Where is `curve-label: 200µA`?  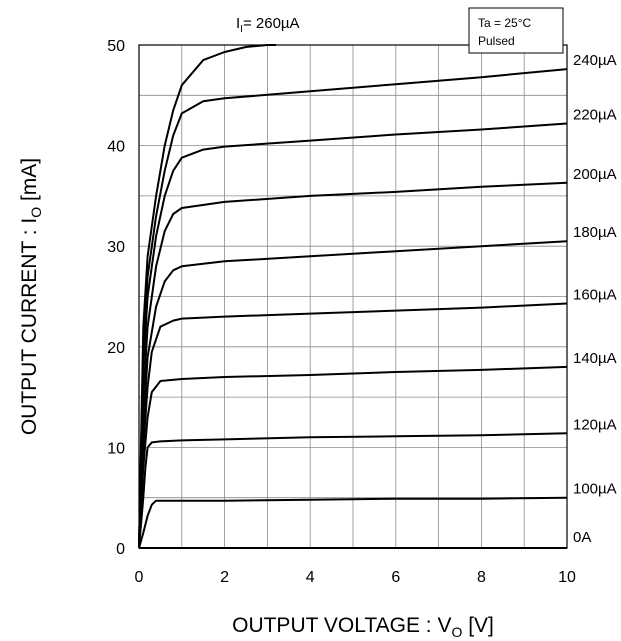 curve-label: 200µA is located at coordinates (595, 174).